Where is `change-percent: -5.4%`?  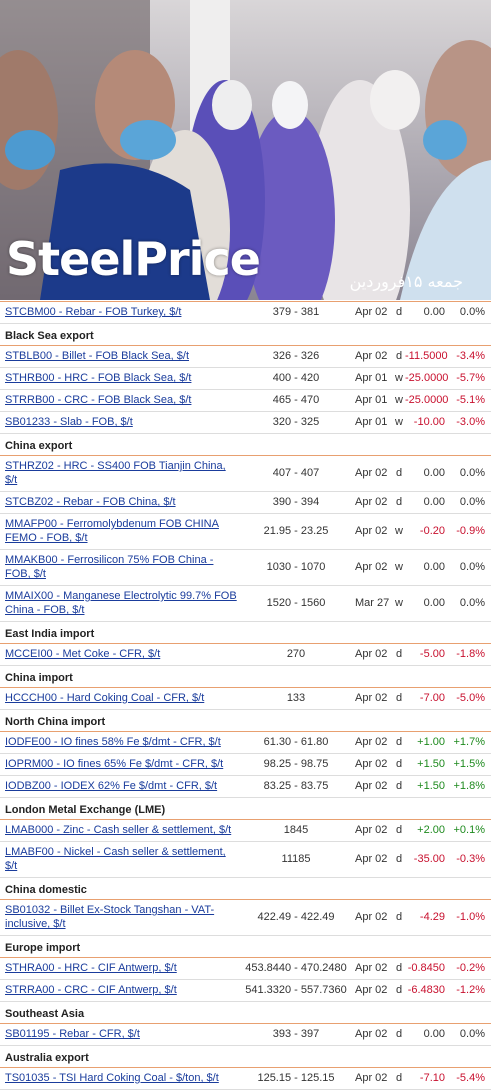
change-percent: -5.4% is located at coordinates (470, 1078).